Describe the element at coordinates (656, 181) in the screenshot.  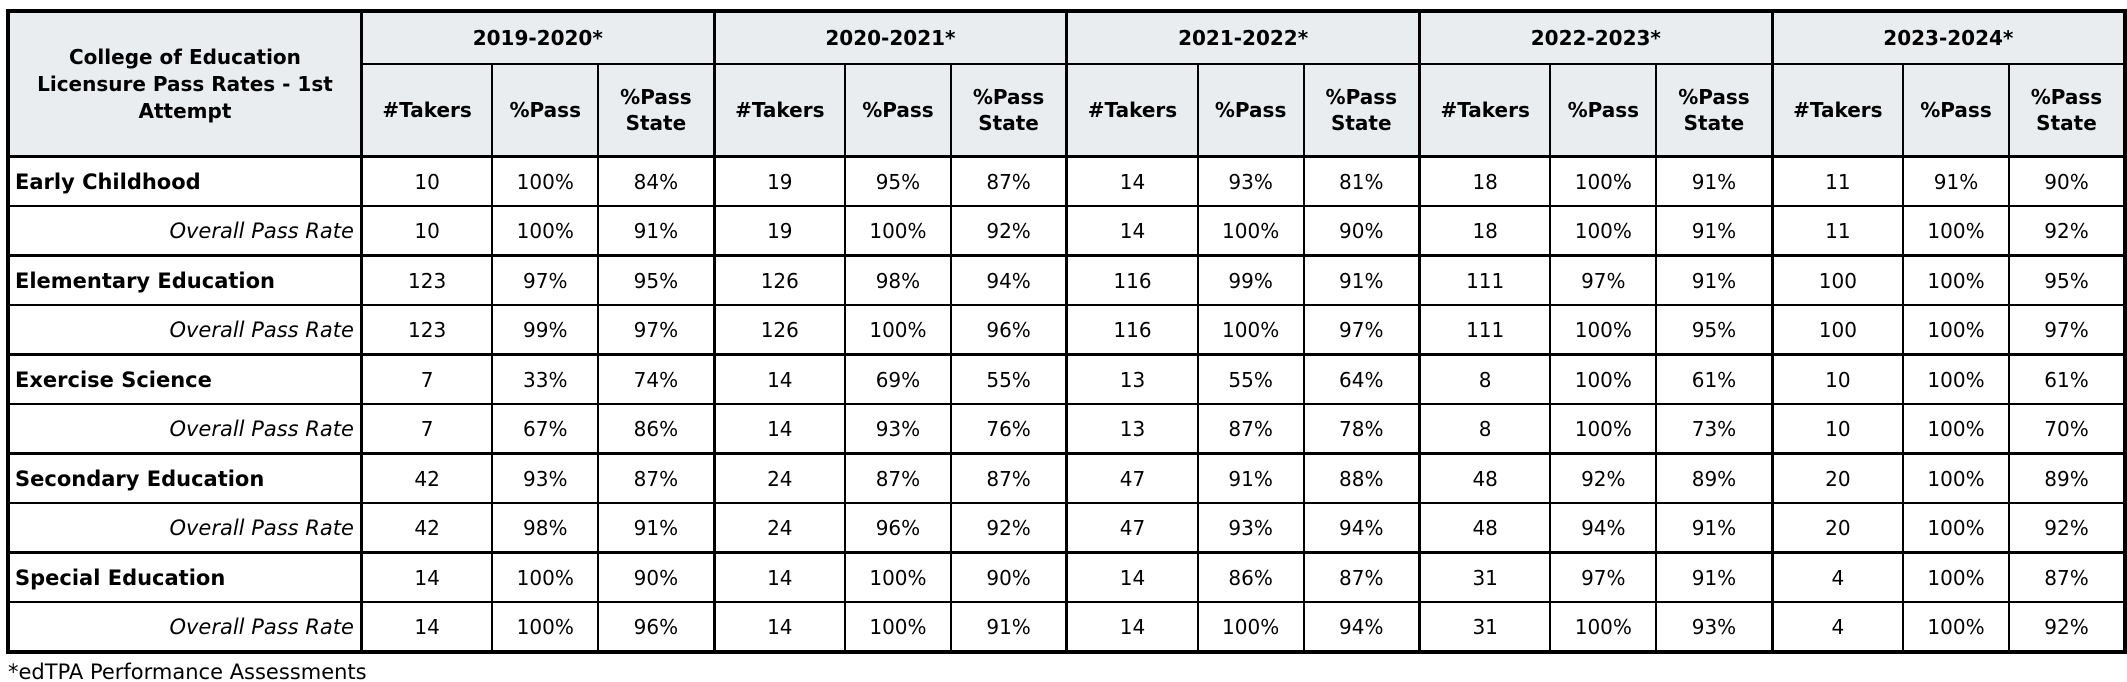
I see `value-cell: 84%` at that location.